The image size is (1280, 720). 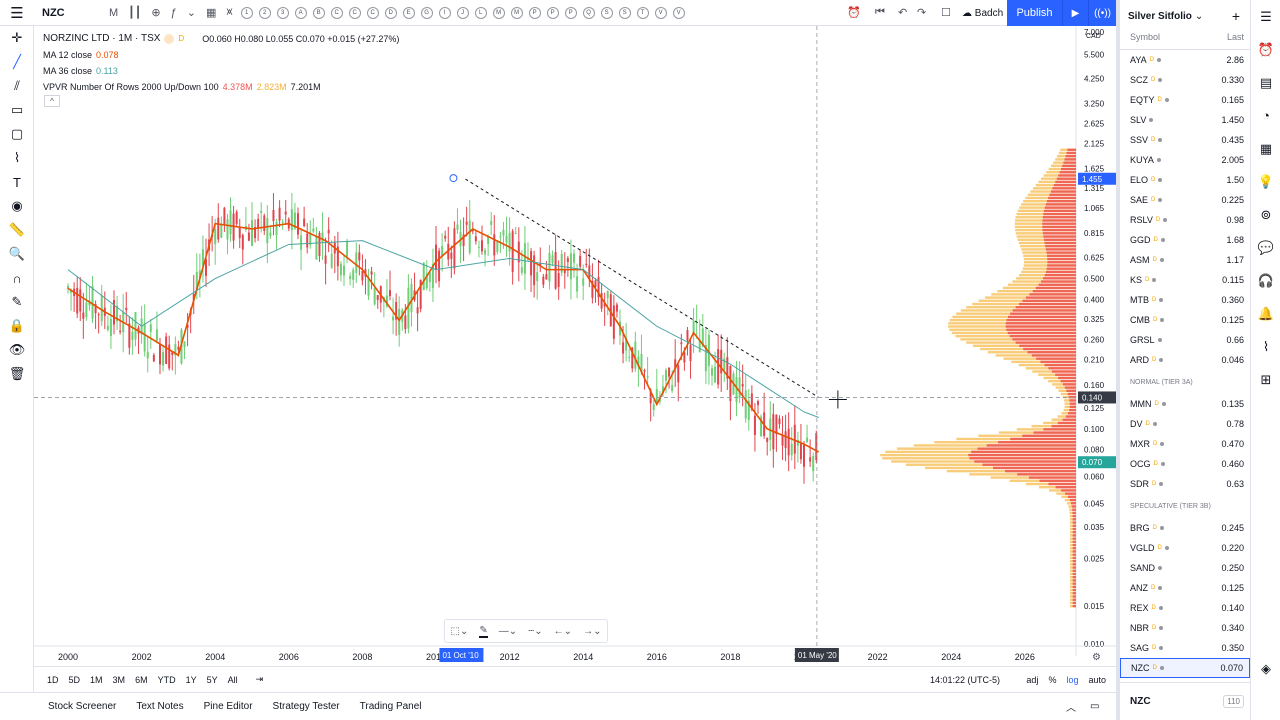 I want to click on batch-layout-button: ☁ Badch, so click(x=983, y=13).